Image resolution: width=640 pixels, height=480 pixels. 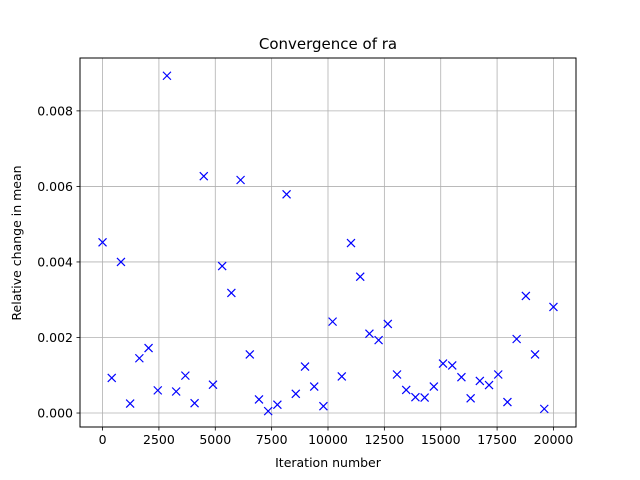 I want to click on x-tick-label: 15000, so click(x=441, y=439).